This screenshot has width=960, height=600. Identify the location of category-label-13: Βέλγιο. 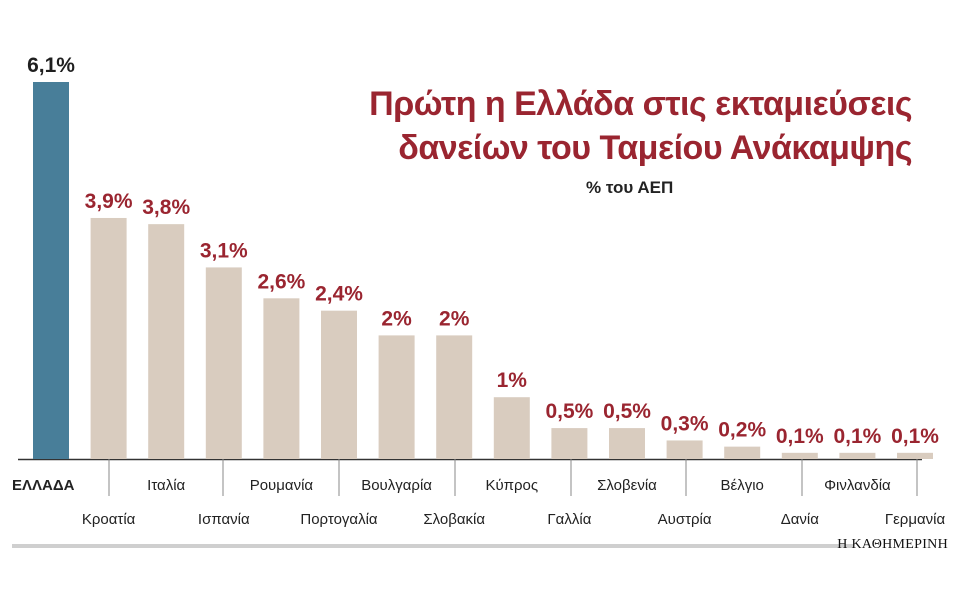
(742, 485).